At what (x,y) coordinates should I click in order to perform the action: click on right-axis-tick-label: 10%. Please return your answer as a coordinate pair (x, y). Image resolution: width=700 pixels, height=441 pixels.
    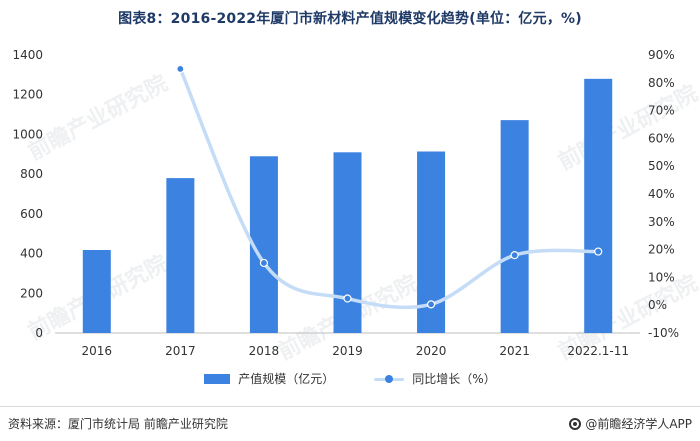
    Looking at the image, I should click on (661, 277).